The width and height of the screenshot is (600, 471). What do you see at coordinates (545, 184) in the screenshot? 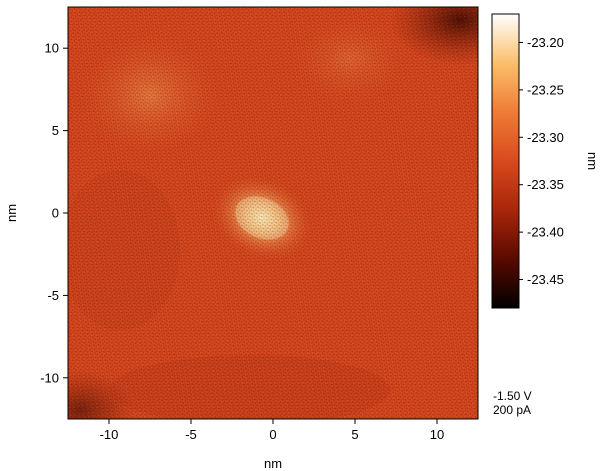
I see `colorbar-tick-label: -23.35` at bounding box center [545, 184].